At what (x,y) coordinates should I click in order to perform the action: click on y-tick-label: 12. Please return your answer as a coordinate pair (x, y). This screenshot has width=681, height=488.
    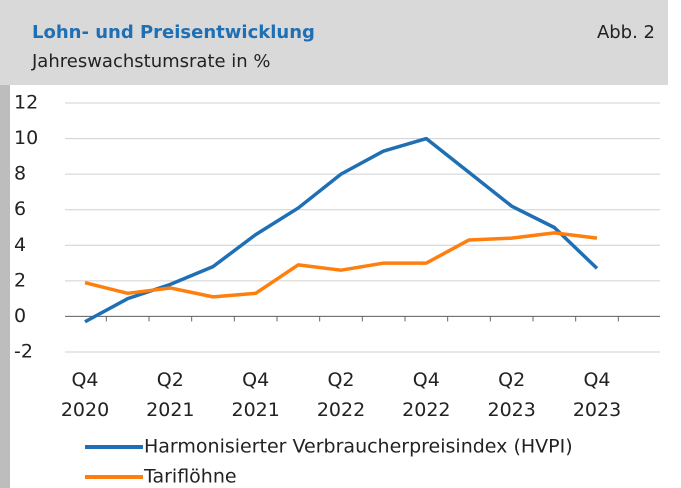
    Looking at the image, I should click on (26, 103).